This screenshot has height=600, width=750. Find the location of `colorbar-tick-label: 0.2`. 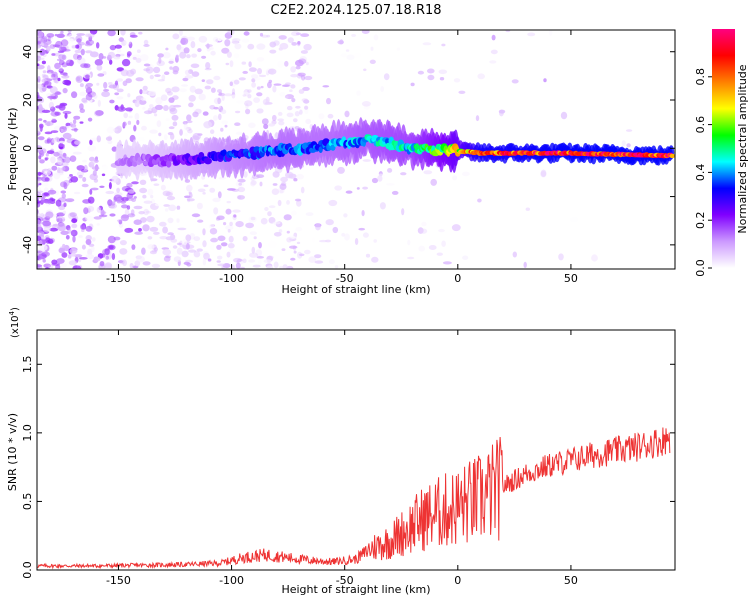

colorbar-tick-label: 0.2 is located at coordinates (700, 220).